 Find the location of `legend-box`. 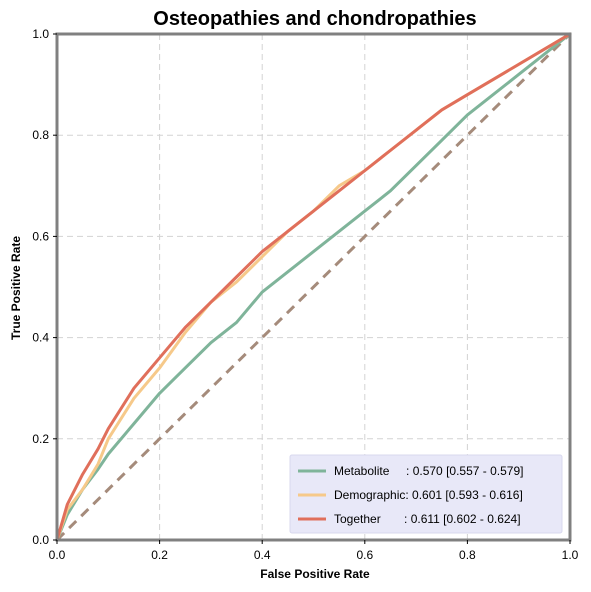

legend-box is located at coordinates (426, 494).